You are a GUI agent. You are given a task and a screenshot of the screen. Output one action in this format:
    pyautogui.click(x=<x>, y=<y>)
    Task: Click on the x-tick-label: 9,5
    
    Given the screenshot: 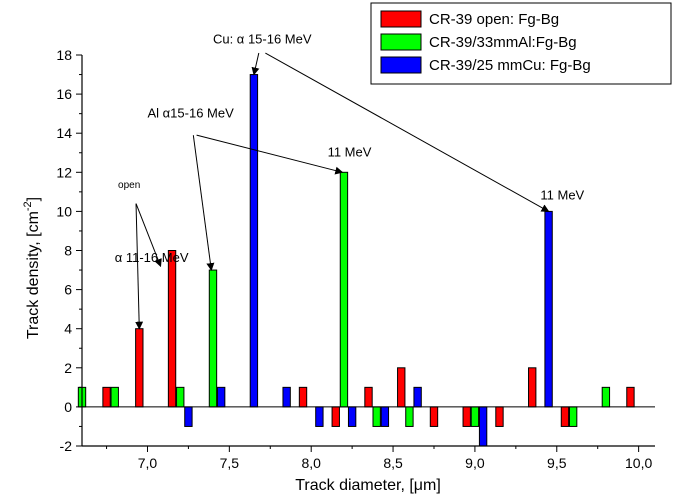 What is the action you would take?
    pyautogui.click(x=557, y=463)
    